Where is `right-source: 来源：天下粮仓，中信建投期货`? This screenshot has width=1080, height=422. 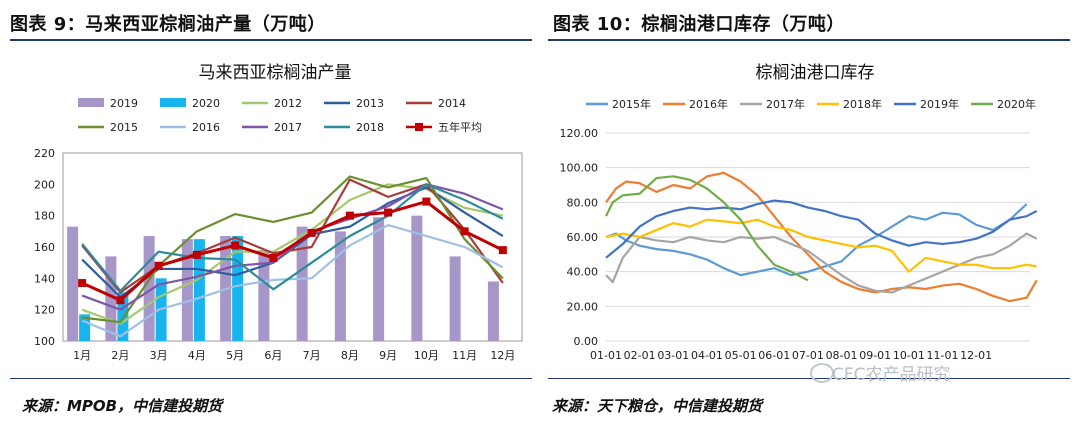
right-source: 来源：天下粮仓，中信建投期货 is located at coordinates (657, 406).